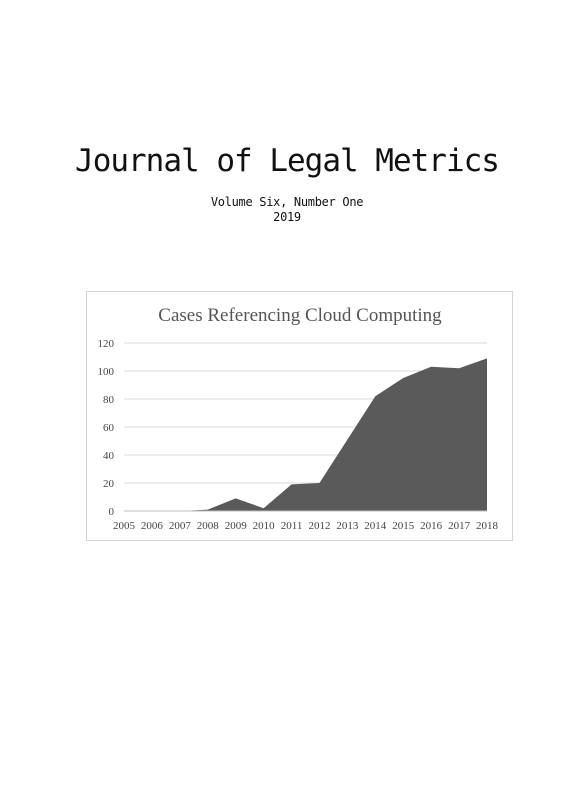  What do you see at coordinates (112, 512) in the screenshot?
I see `y-tick-label: 0` at bounding box center [112, 512].